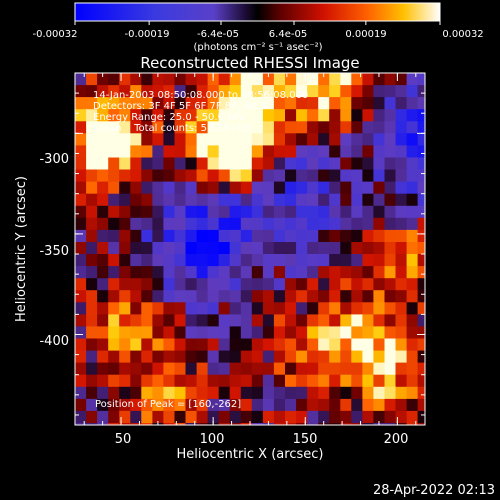 Image resolution: width=500 pixels, height=500 pixels. What do you see at coordinates (257, 23) in the screenshot?
I see `colorbar-ticks` at bounding box center [257, 23].